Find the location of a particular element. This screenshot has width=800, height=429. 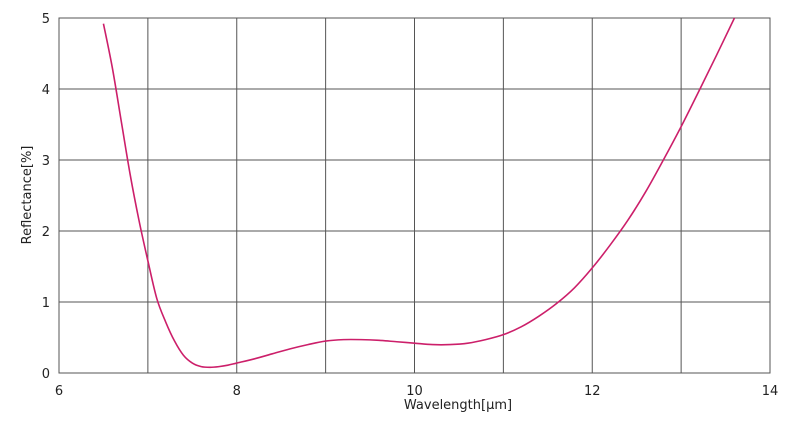

y-tick-label: 3 is located at coordinates (46, 161).